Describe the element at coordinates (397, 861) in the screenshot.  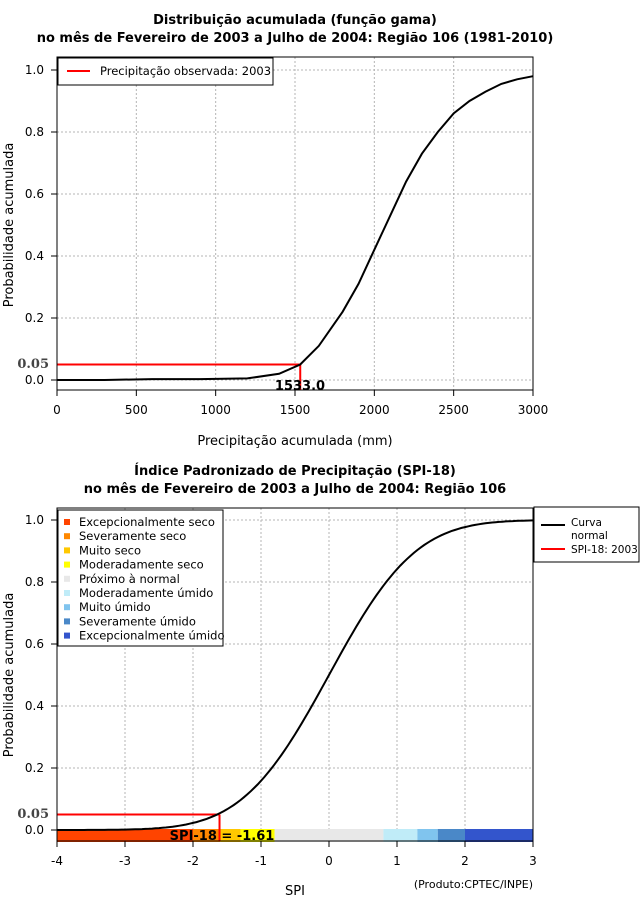
I see `chart2-x-tick-label: 1` at that location.